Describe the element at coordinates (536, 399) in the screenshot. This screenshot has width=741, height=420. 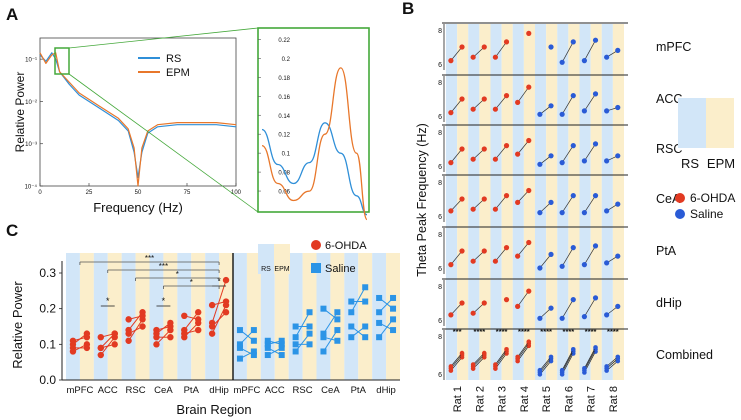
I see `theta-rat-labels: Rat 1 Rat 2 Rat 3 Rat 4 Rat 5 Rat 6 Rat 7 Rat 8` at that location.